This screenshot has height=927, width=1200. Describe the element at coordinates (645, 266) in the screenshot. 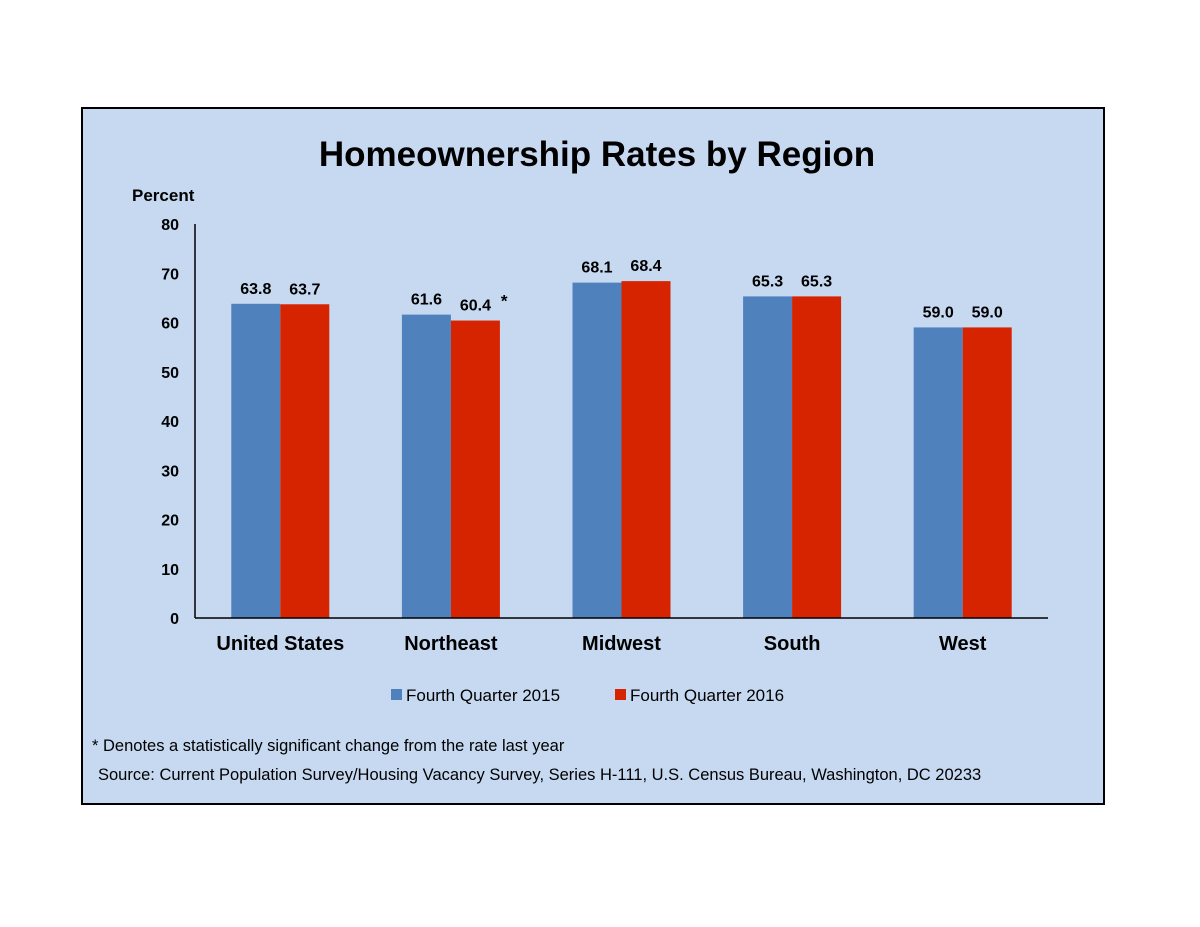

I see `bar-value-label: 68.4` at that location.